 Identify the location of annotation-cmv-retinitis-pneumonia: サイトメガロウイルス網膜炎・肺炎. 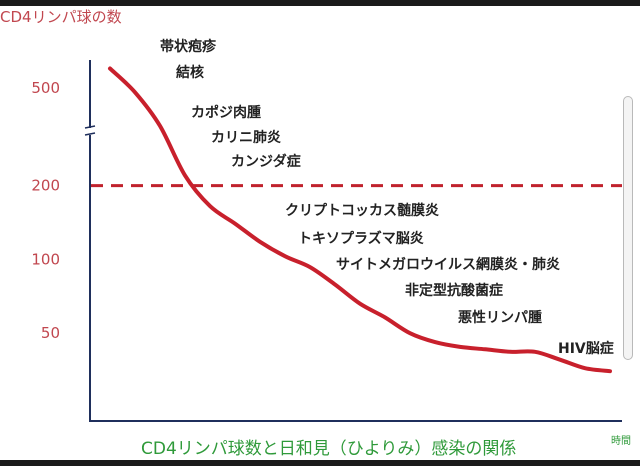
(448, 264).